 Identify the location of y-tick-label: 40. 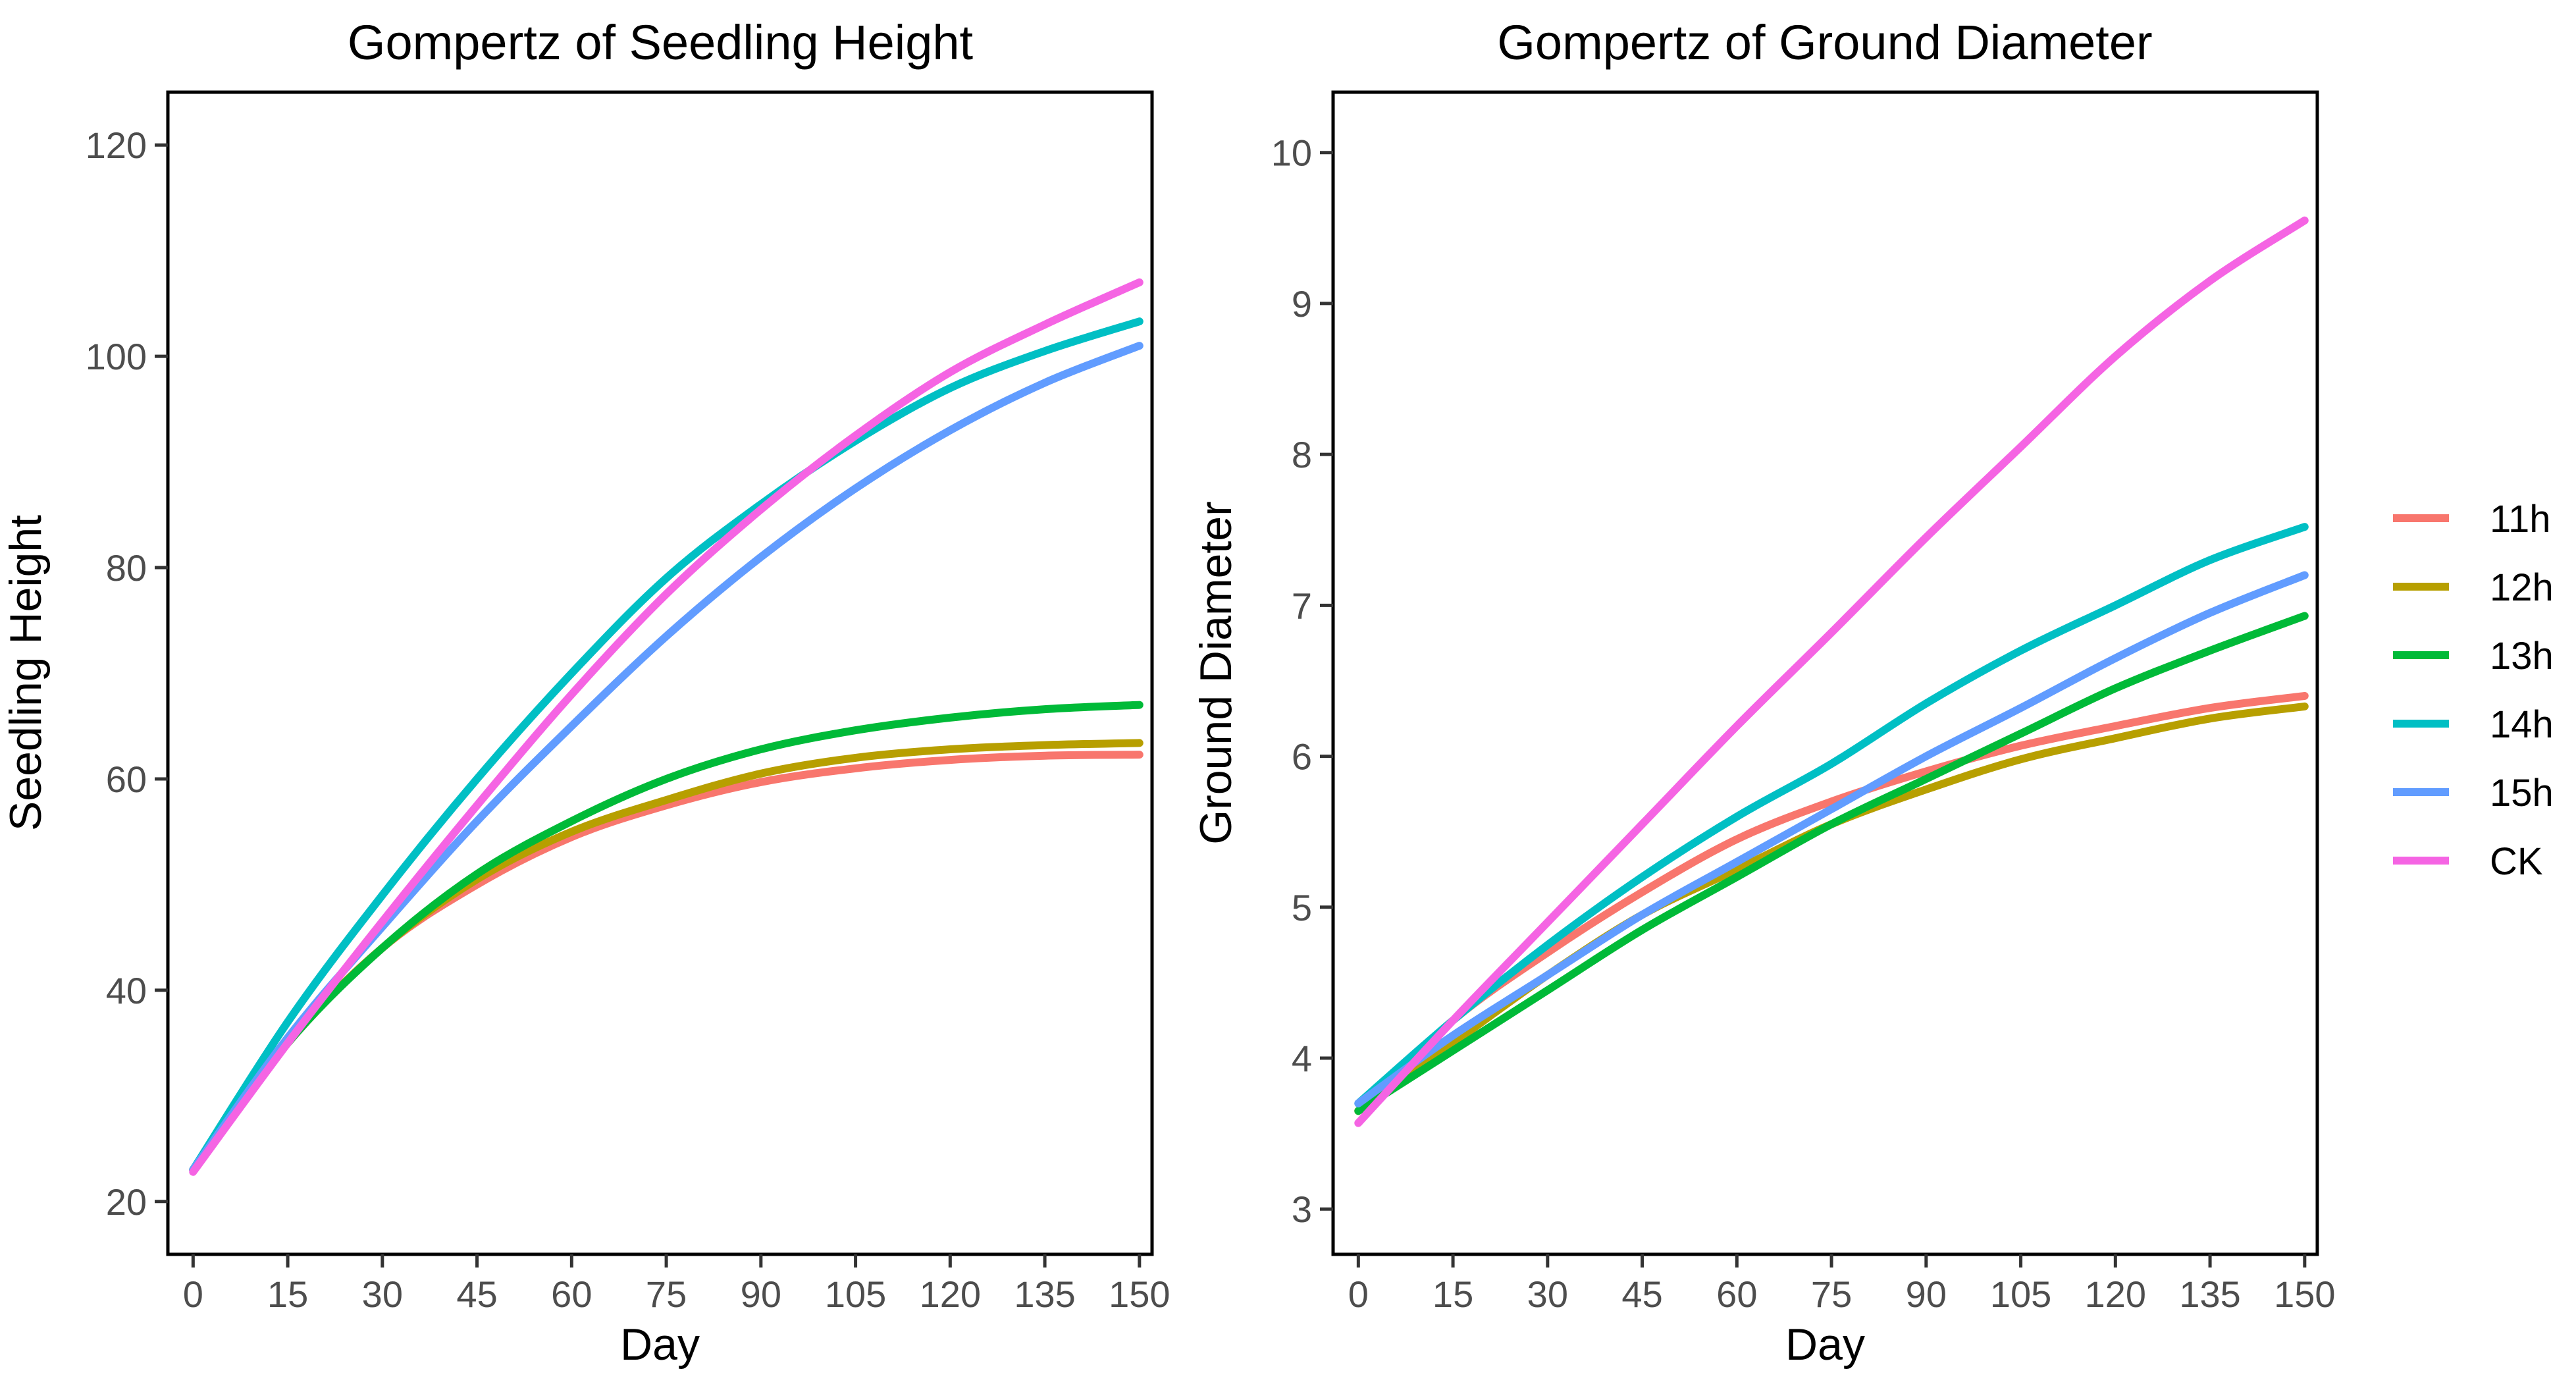
(126, 990).